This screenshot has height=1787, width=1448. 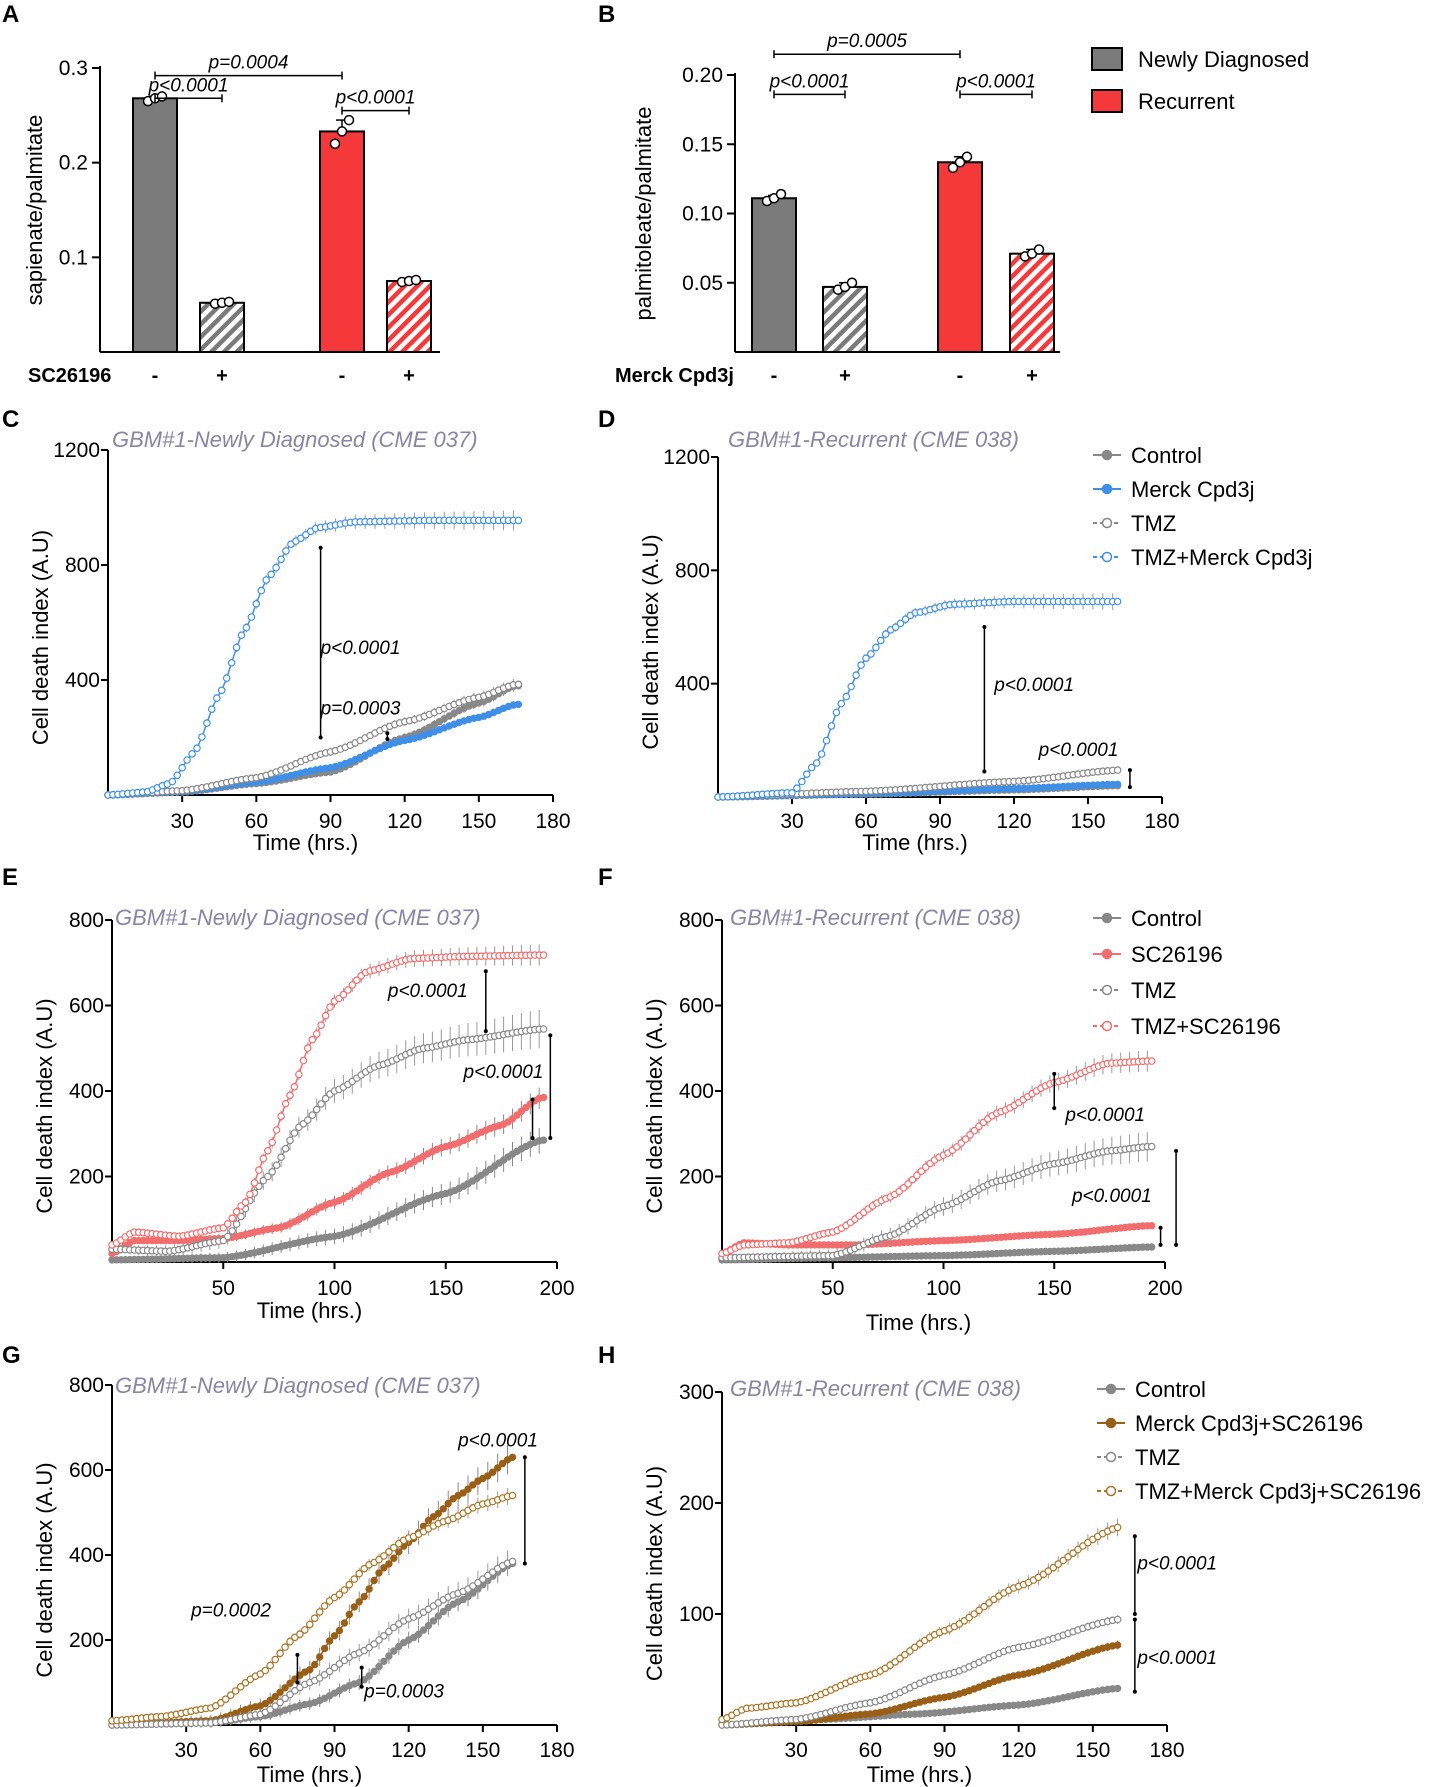 What do you see at coordinates (702, 283) in the screenshot?
I see `panel-b-y-tick-label: 0.05` at bounding box center [702, 283].